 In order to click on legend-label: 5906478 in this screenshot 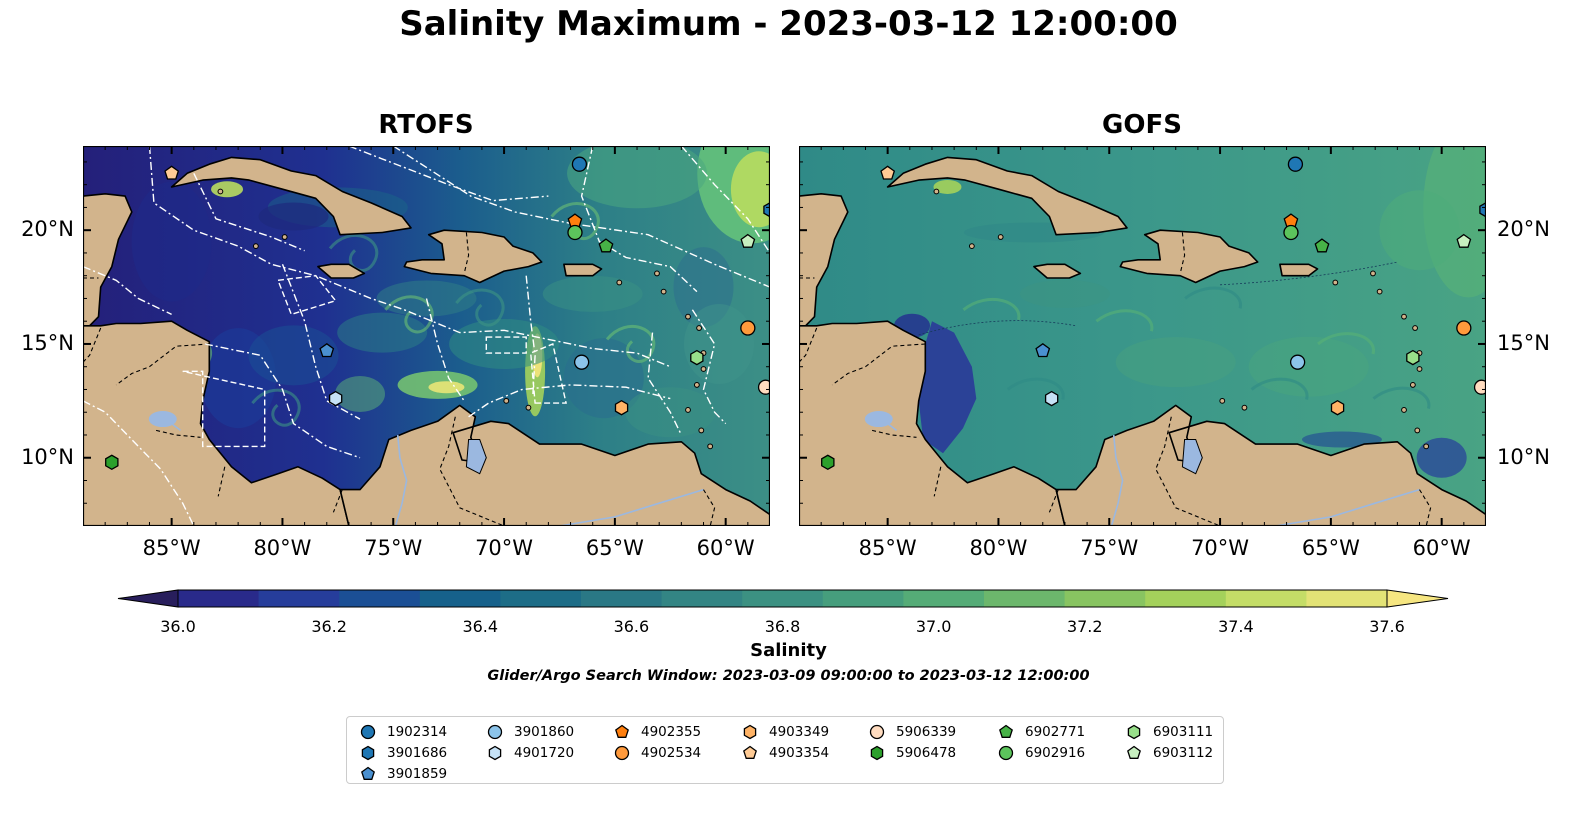, I will do `click(926, 753)`.